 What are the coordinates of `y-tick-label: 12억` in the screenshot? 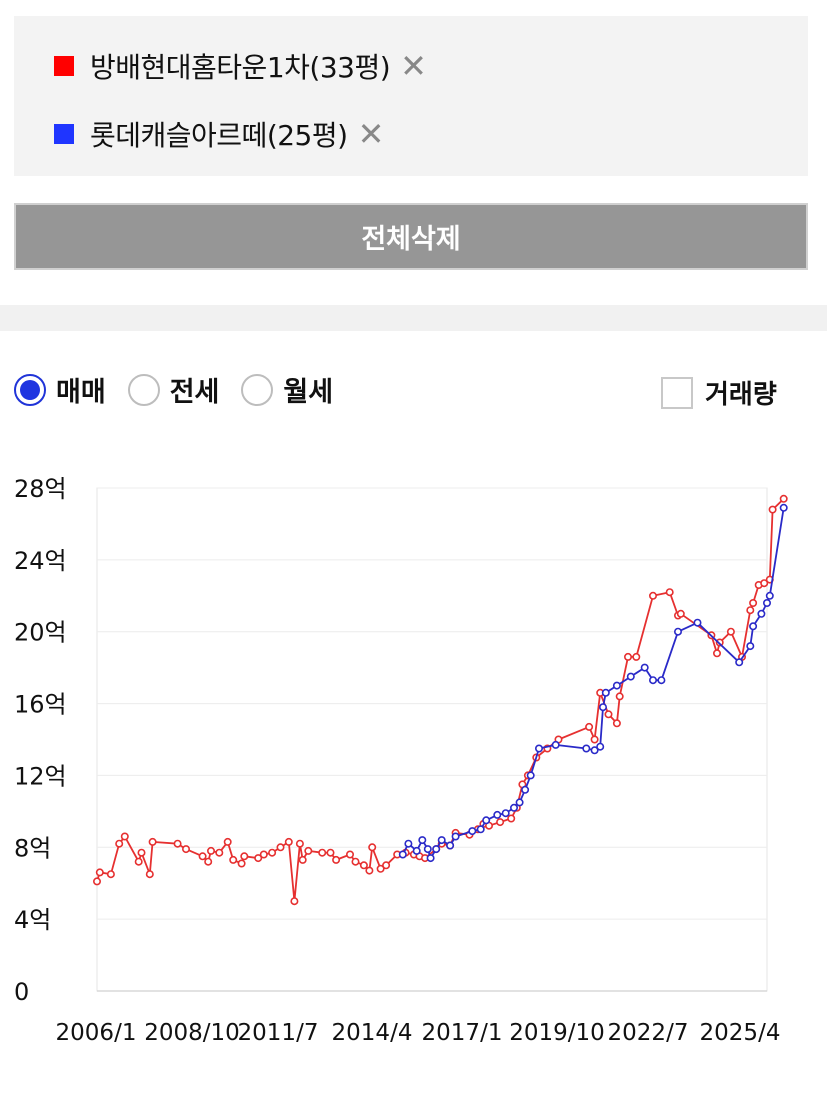 It's located at (40, 776).